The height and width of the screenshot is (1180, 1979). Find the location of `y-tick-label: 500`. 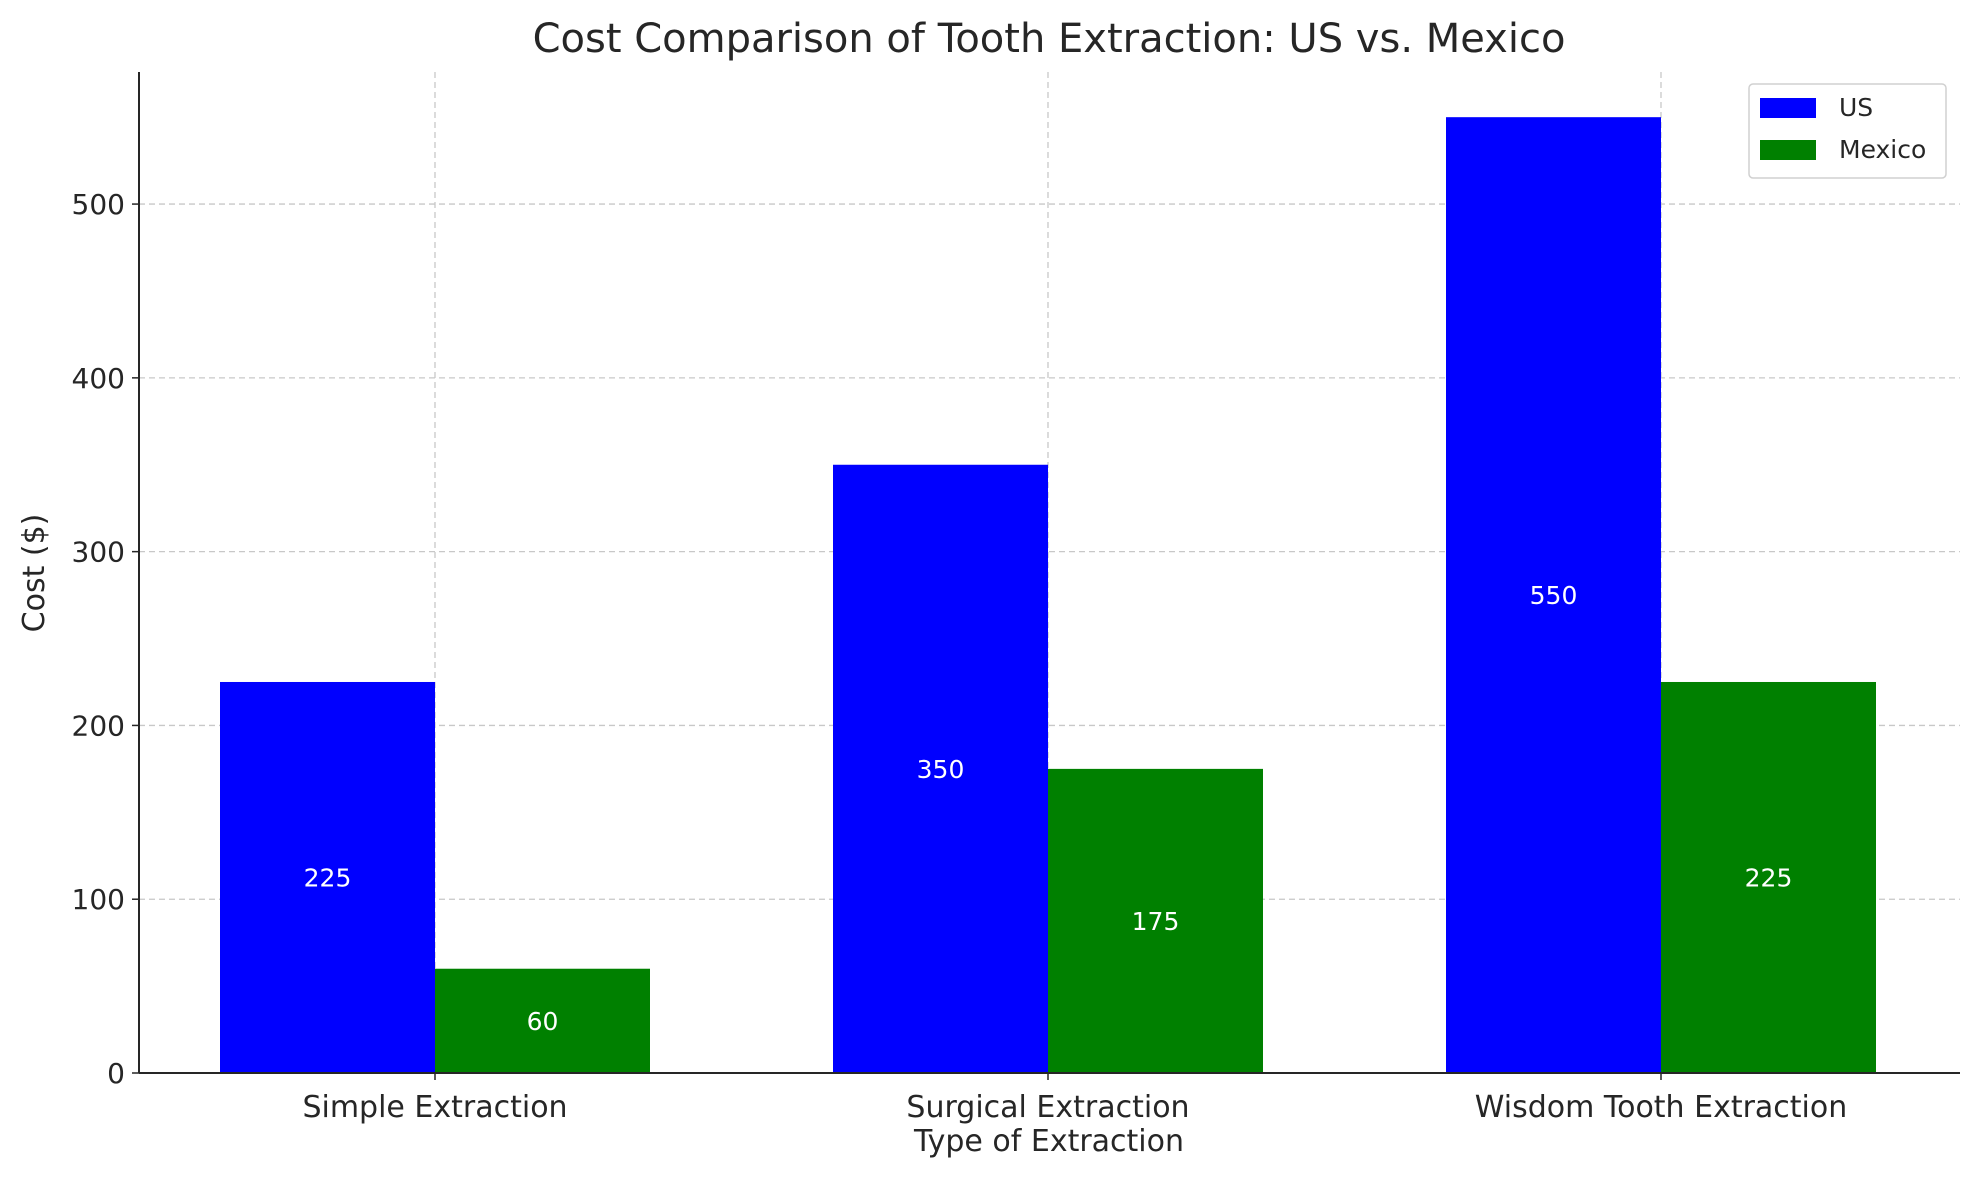

y-tick-label: 500 is located at coordinates (98, 204).